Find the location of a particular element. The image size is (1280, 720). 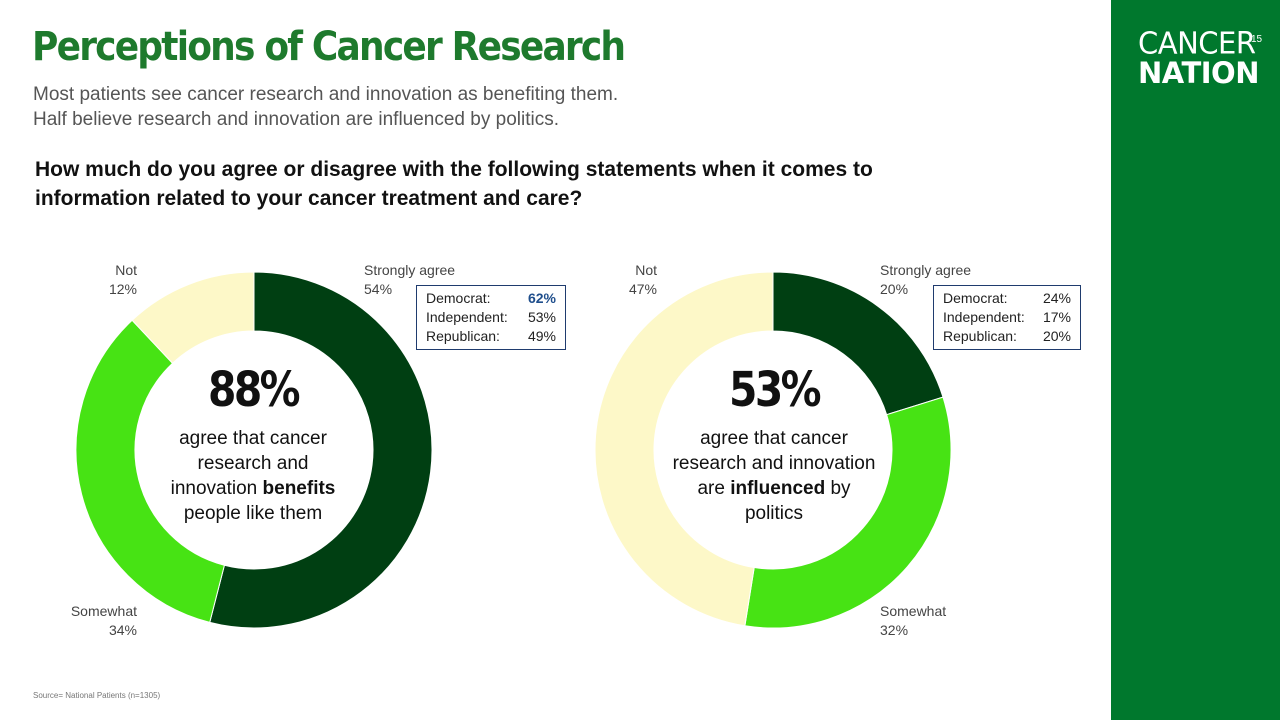

chart1-desc-line3-pre: innovation is located at coordinates (216, 488).